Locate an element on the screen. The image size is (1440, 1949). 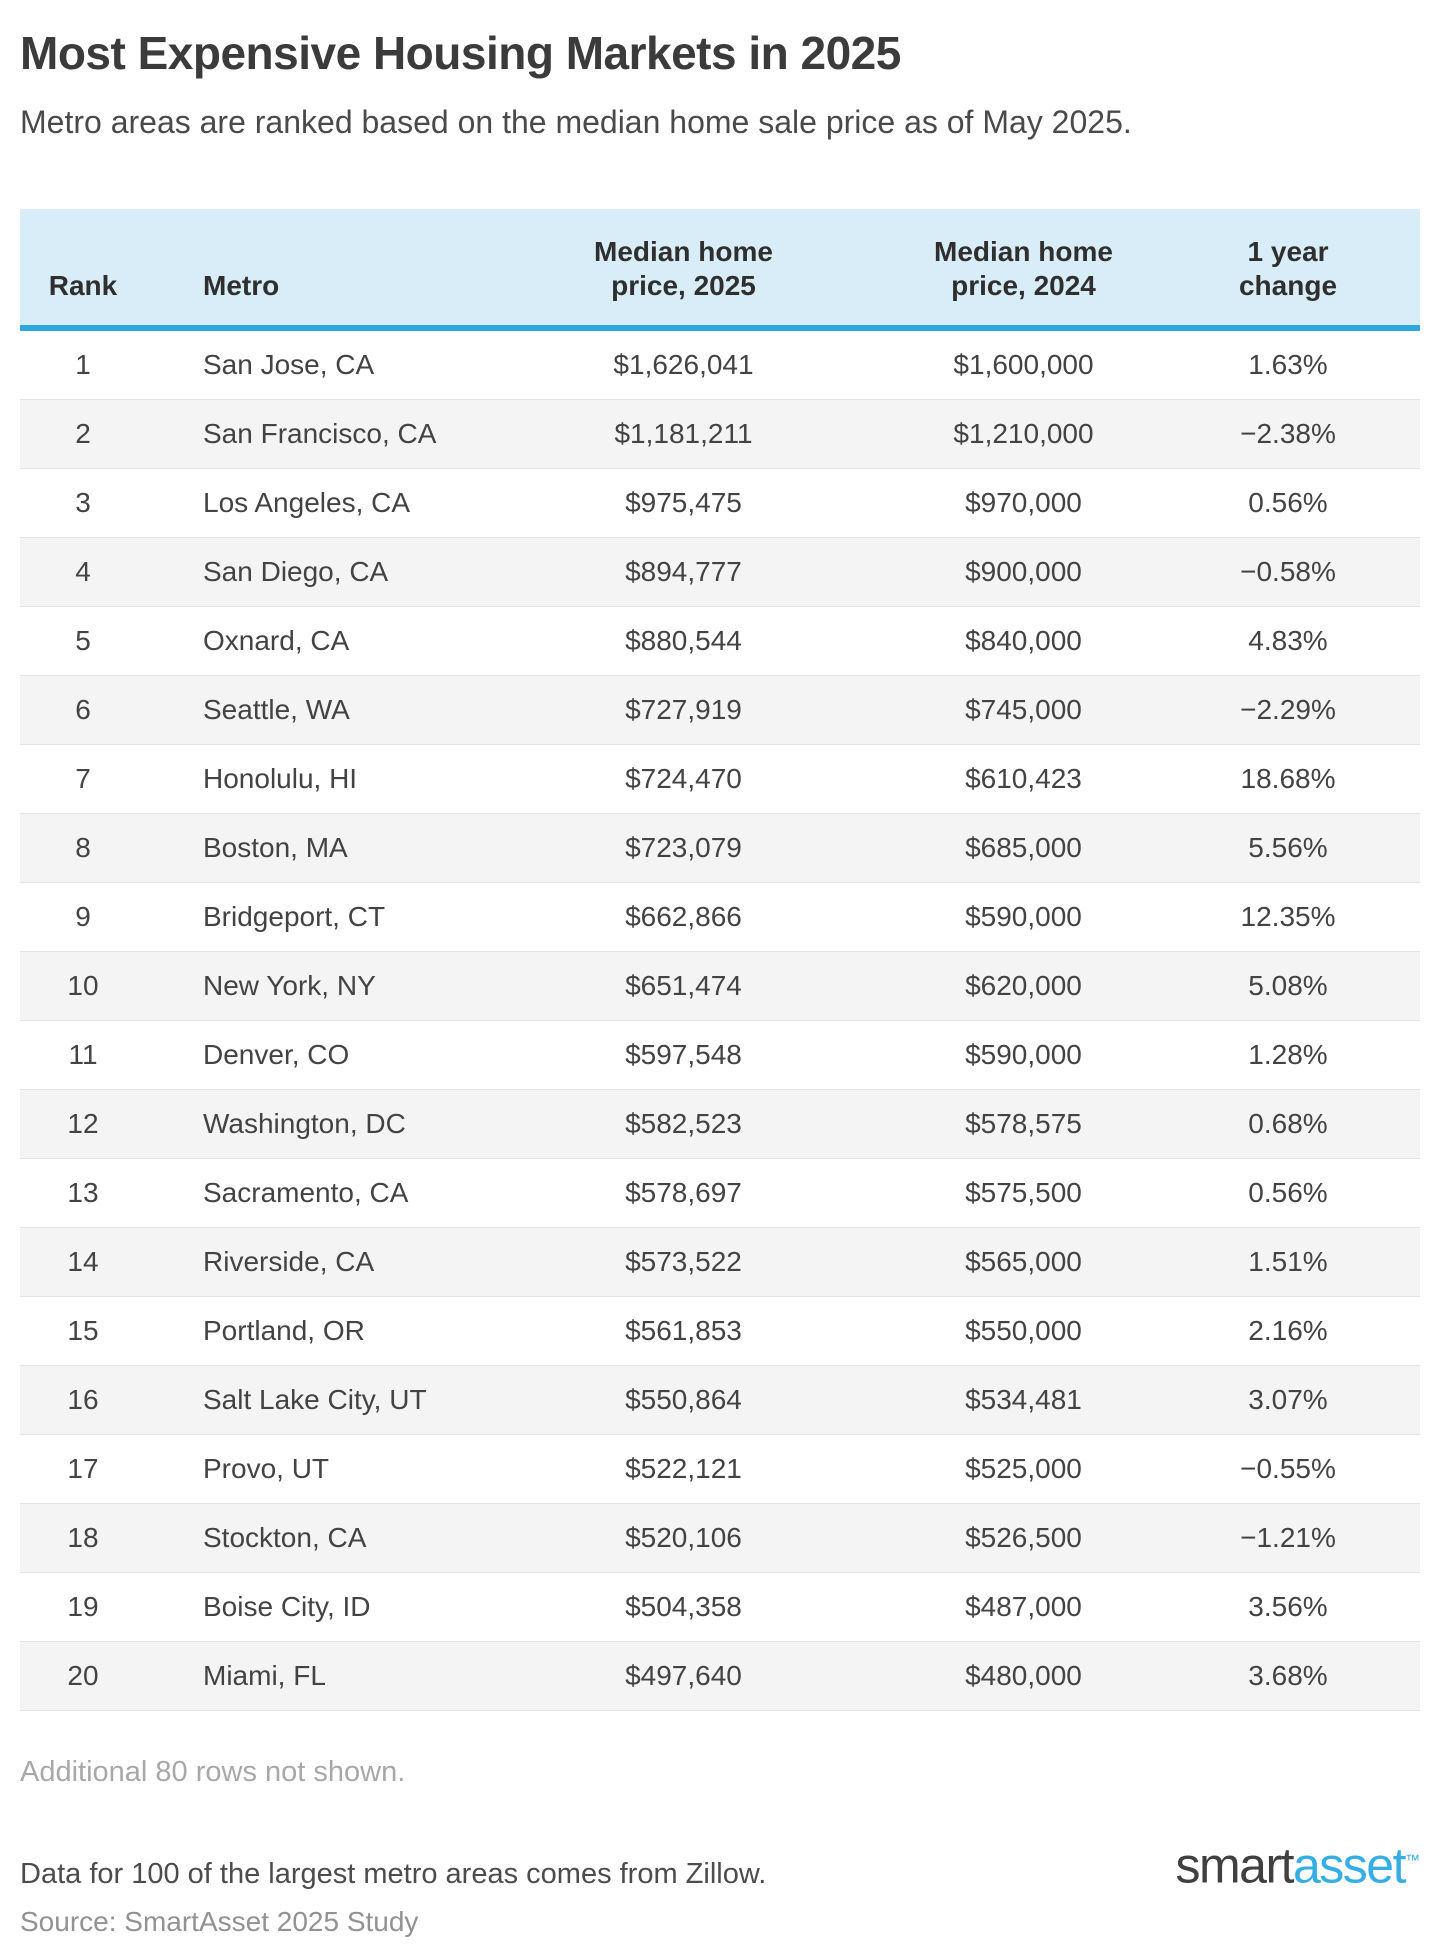
change-cell: 3.07% is located at coordinates (1288, 1400).